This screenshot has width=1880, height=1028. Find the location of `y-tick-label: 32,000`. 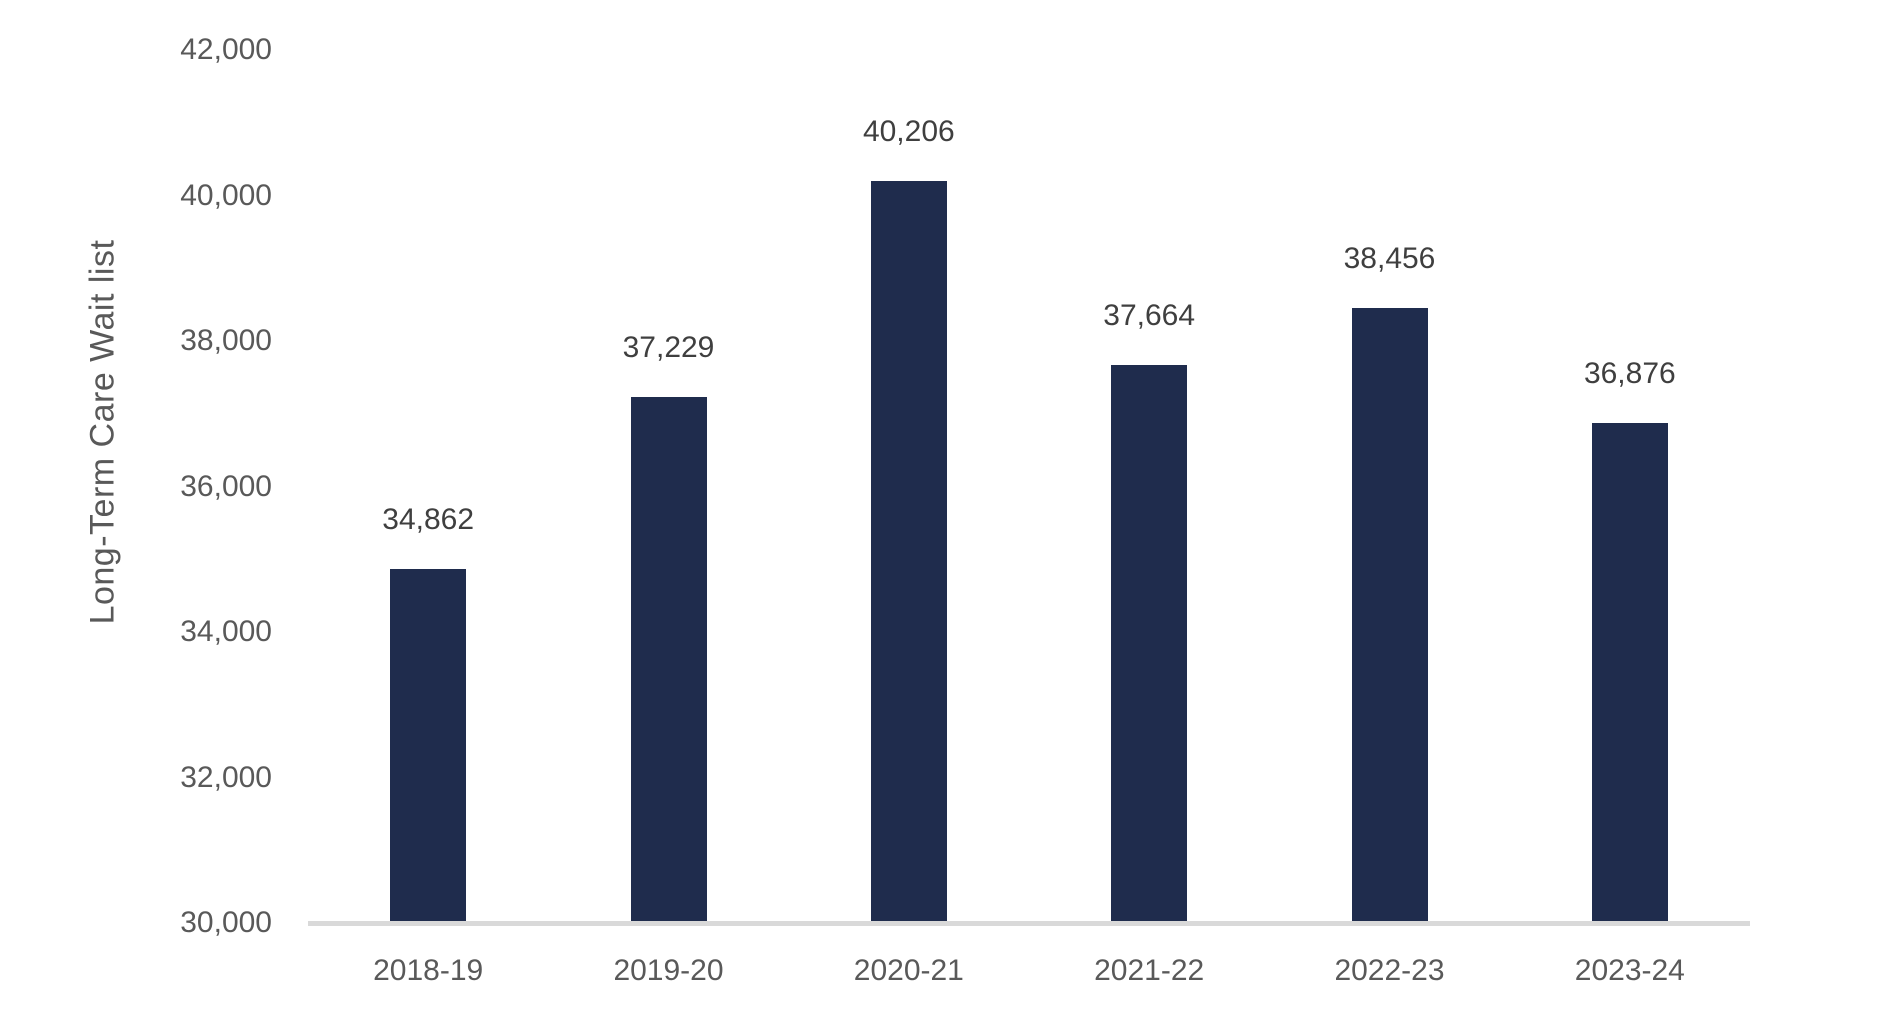

y-tick-label: 32,000 is located at coordinates (226, 777).